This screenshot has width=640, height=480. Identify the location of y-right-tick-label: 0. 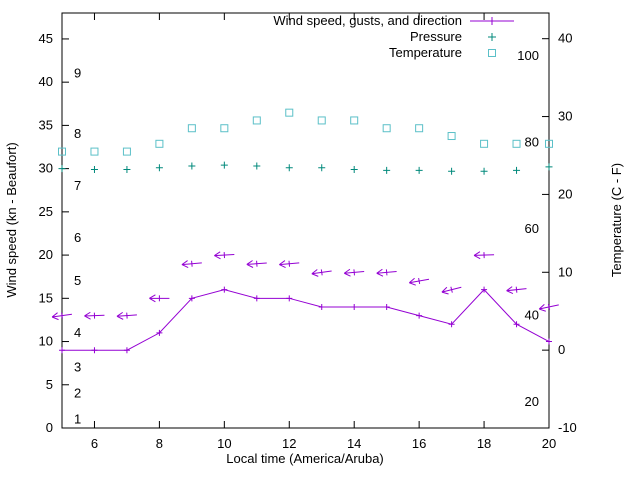
(561, 349).